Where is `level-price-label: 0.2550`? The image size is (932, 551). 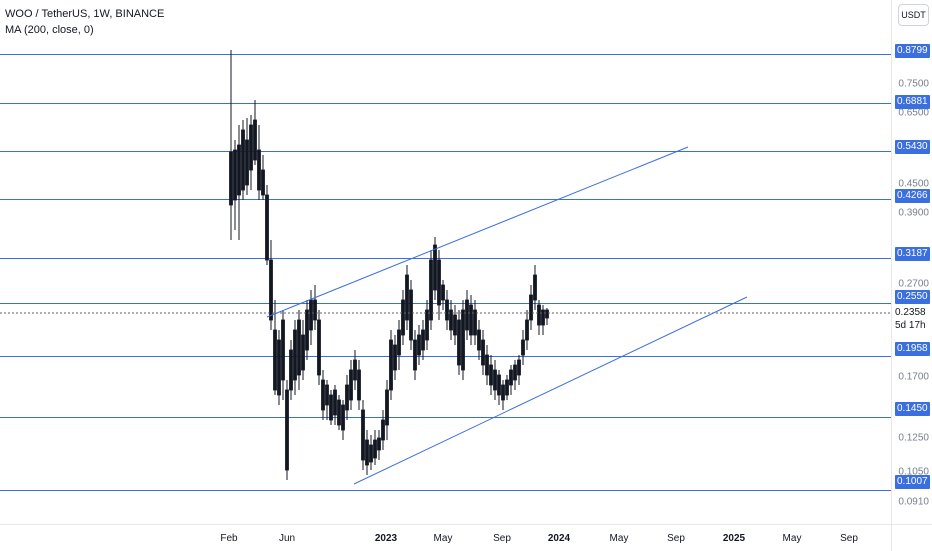
level-price-label: 0.2550 is located at coordinates (912, 297).